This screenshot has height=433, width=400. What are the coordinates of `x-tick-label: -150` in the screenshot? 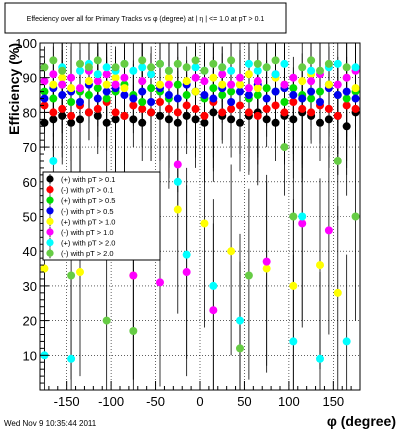 It's located at (67, 401).